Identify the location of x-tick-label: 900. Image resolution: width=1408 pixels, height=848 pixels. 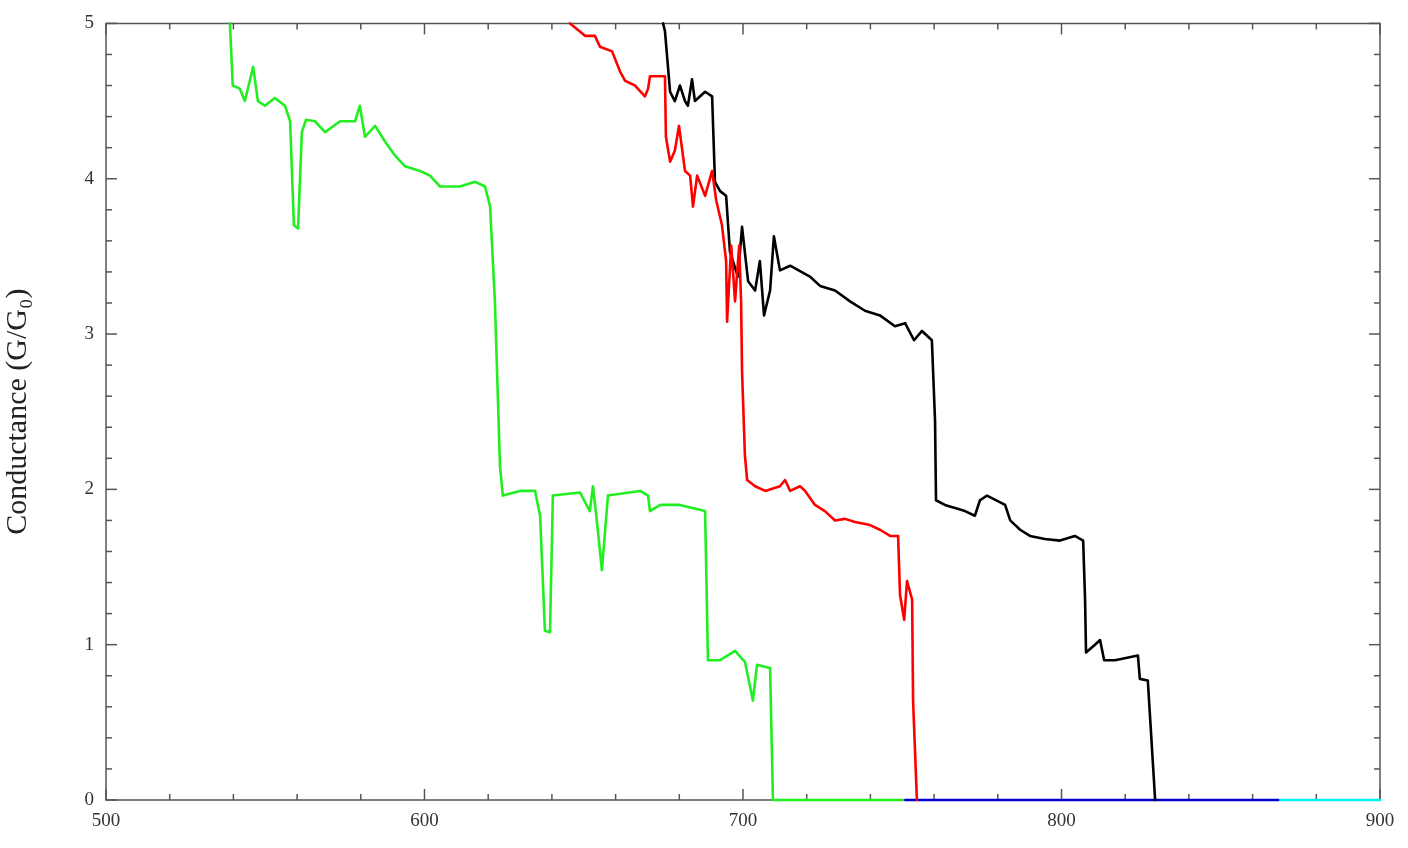
(1380, 820).